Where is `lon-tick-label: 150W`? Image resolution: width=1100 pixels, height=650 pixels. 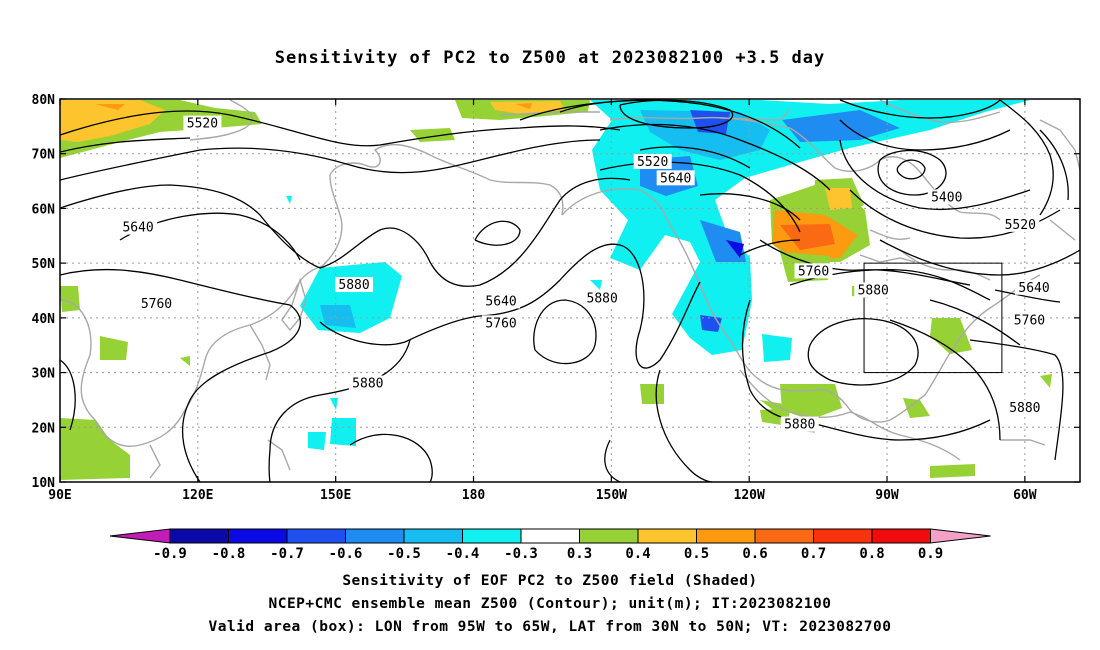 lon-tick-label: 150W is located at coordinates (611, 495).